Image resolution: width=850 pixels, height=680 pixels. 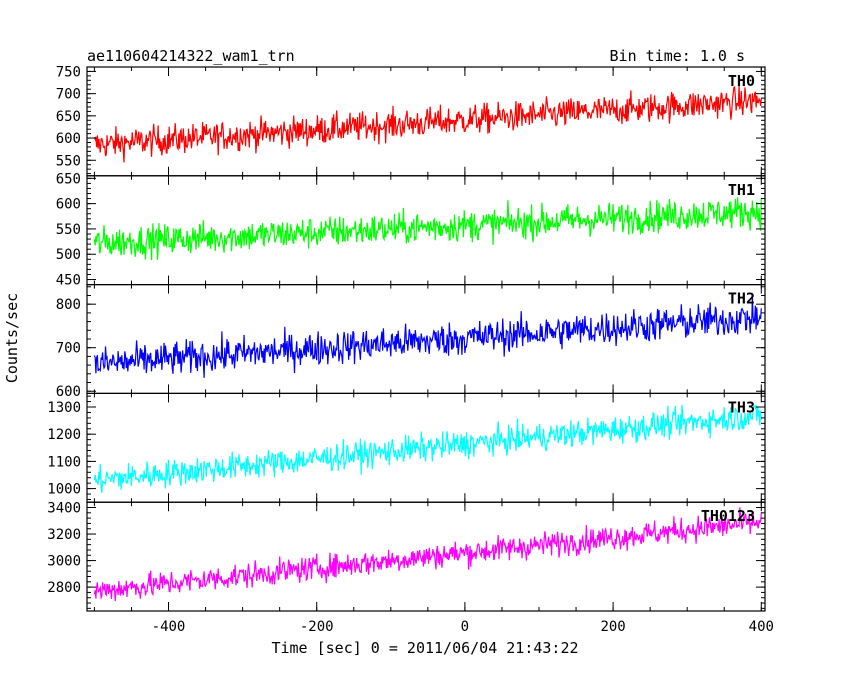 What do you see at coordinates (64, 588) in the screenshot?
I see `y-tick-label: 2800` at bounding box center [64, 588].